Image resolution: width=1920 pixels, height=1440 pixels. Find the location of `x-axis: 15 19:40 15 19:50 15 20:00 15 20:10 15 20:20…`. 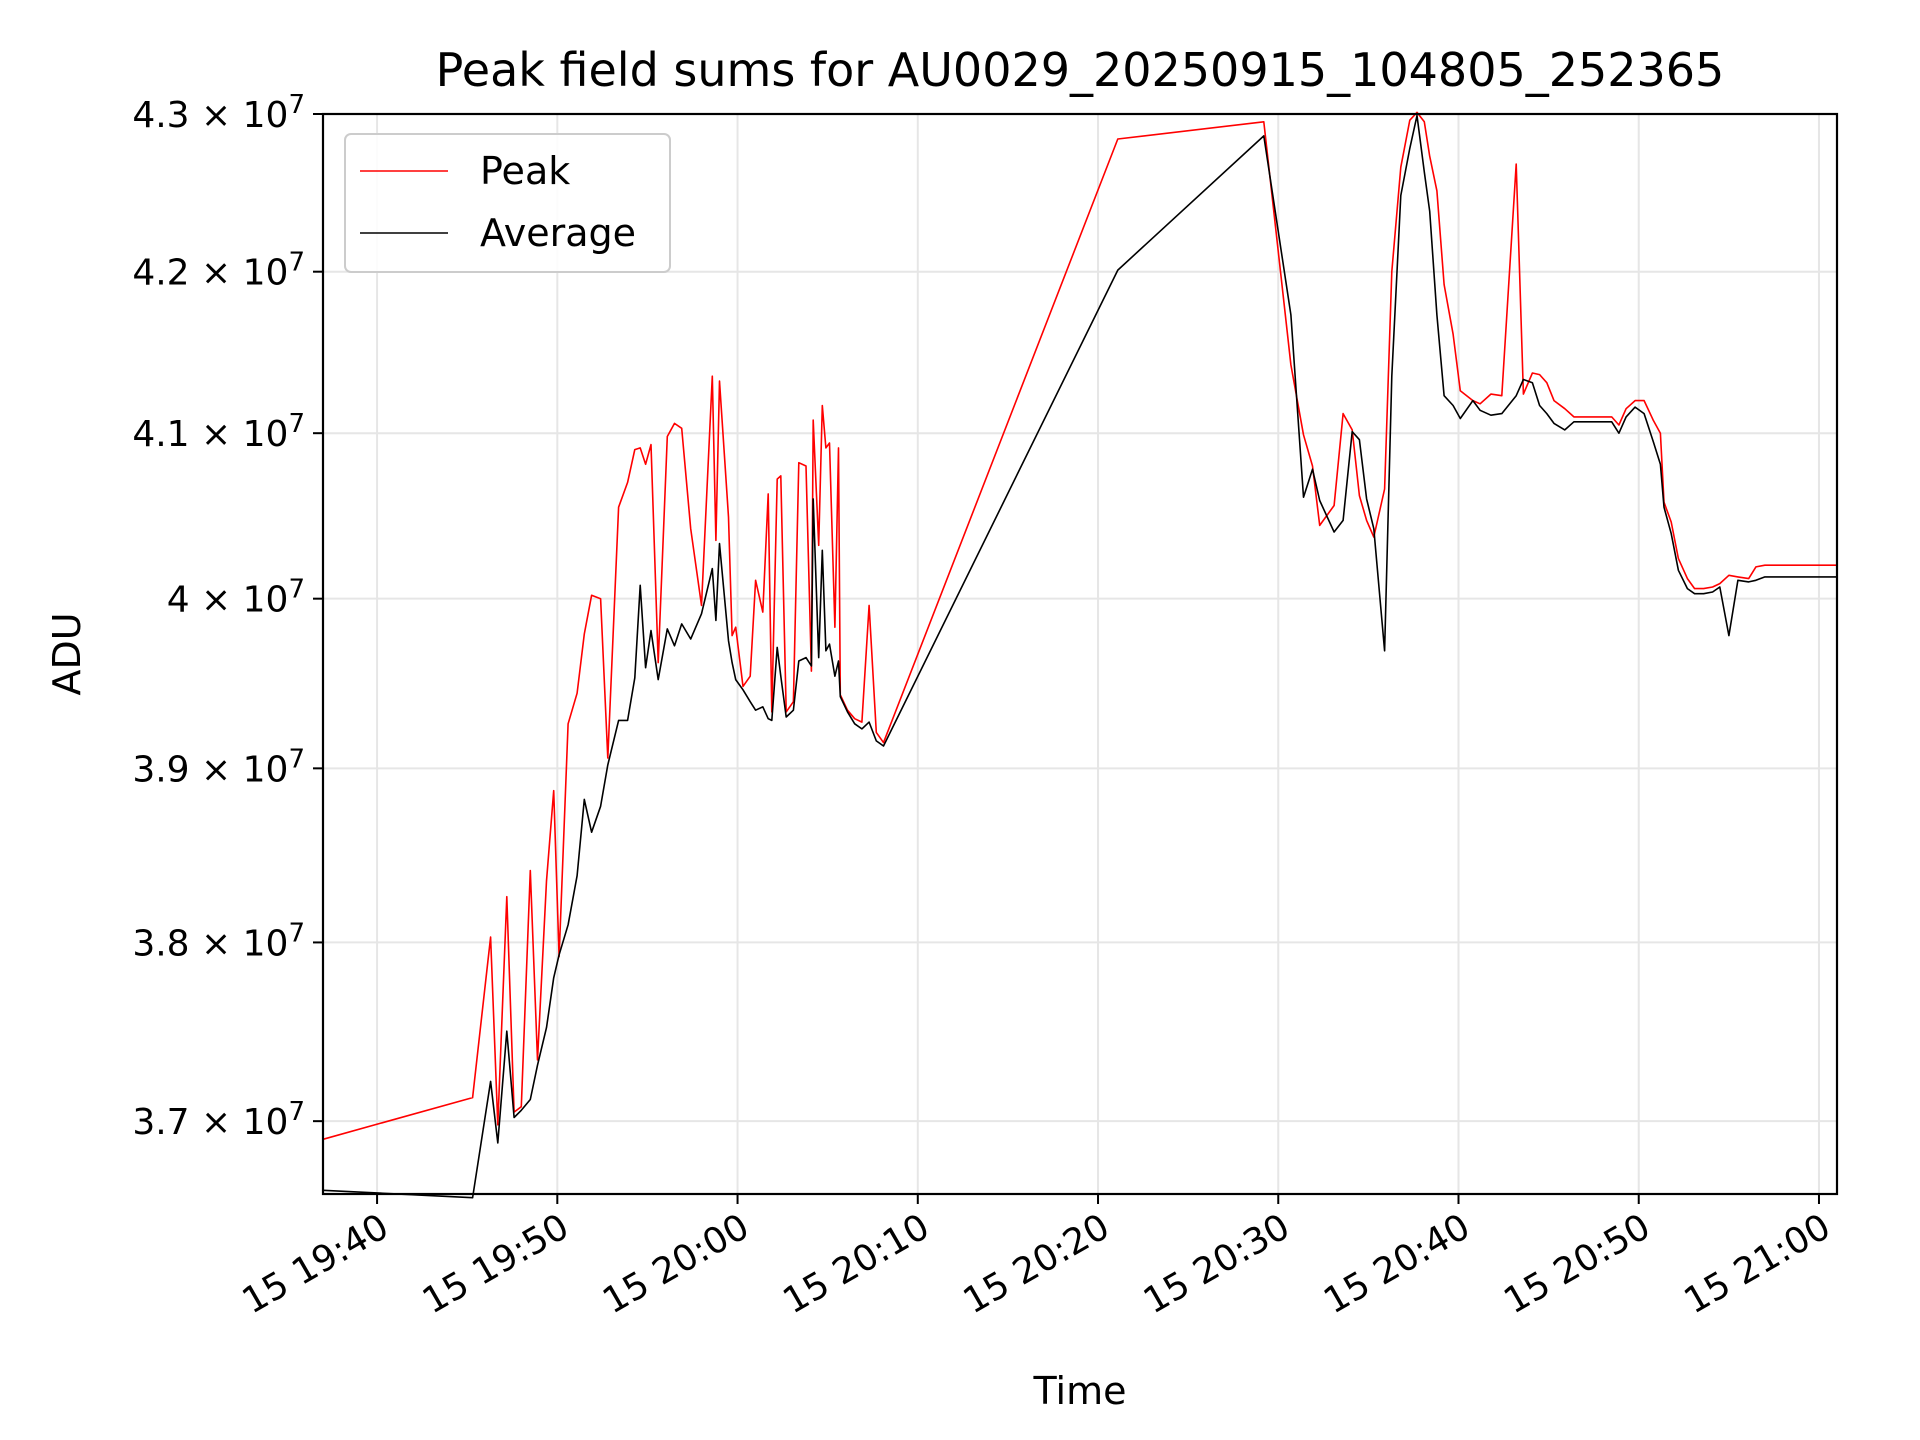

x-axis: 15 19:40 15 19:50 15 20:00 15 20:10 15 20:20… is located at coordinates (1037, 1258).